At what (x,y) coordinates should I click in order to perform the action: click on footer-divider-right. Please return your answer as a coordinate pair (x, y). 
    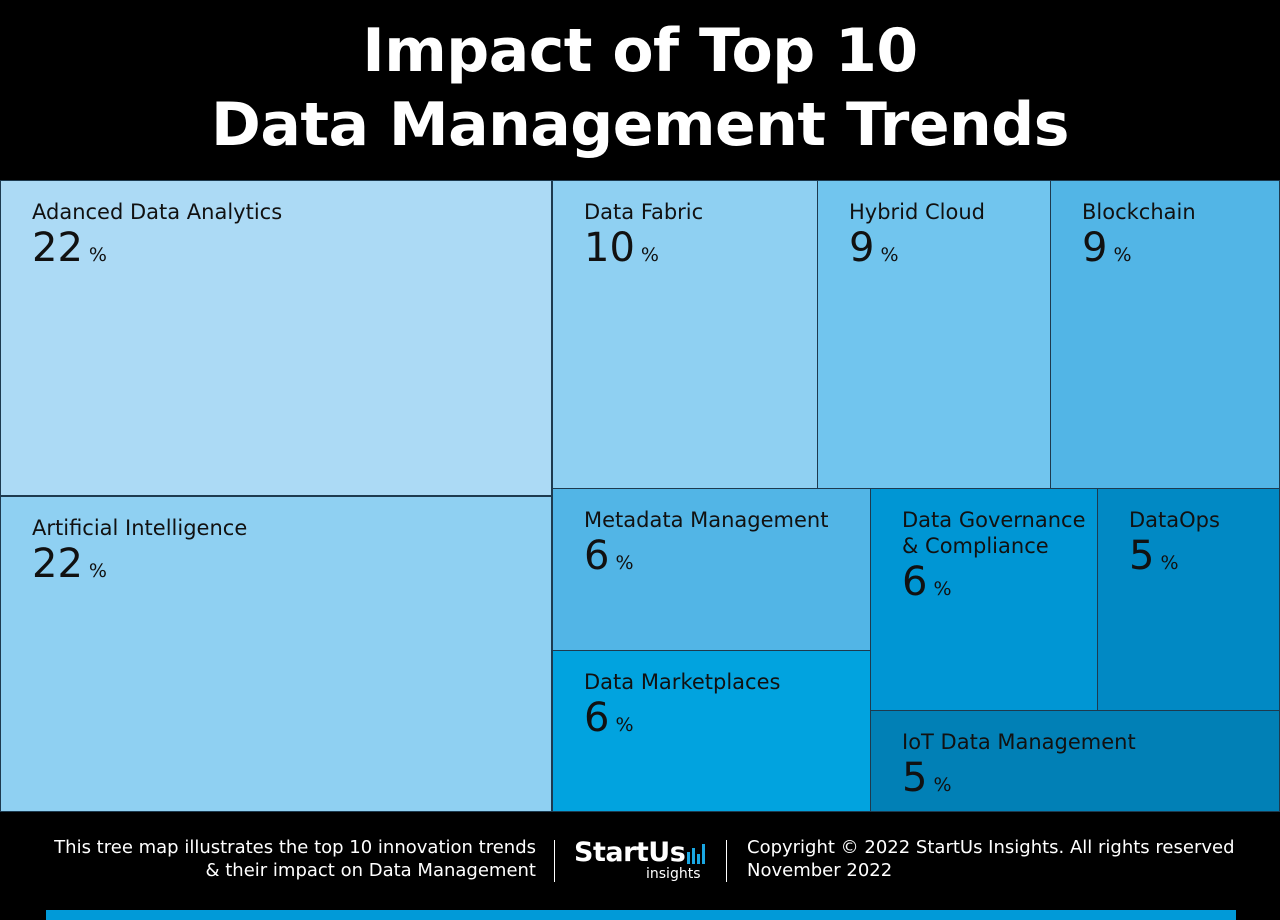
    Looking at the image, I should click on (726, 861).